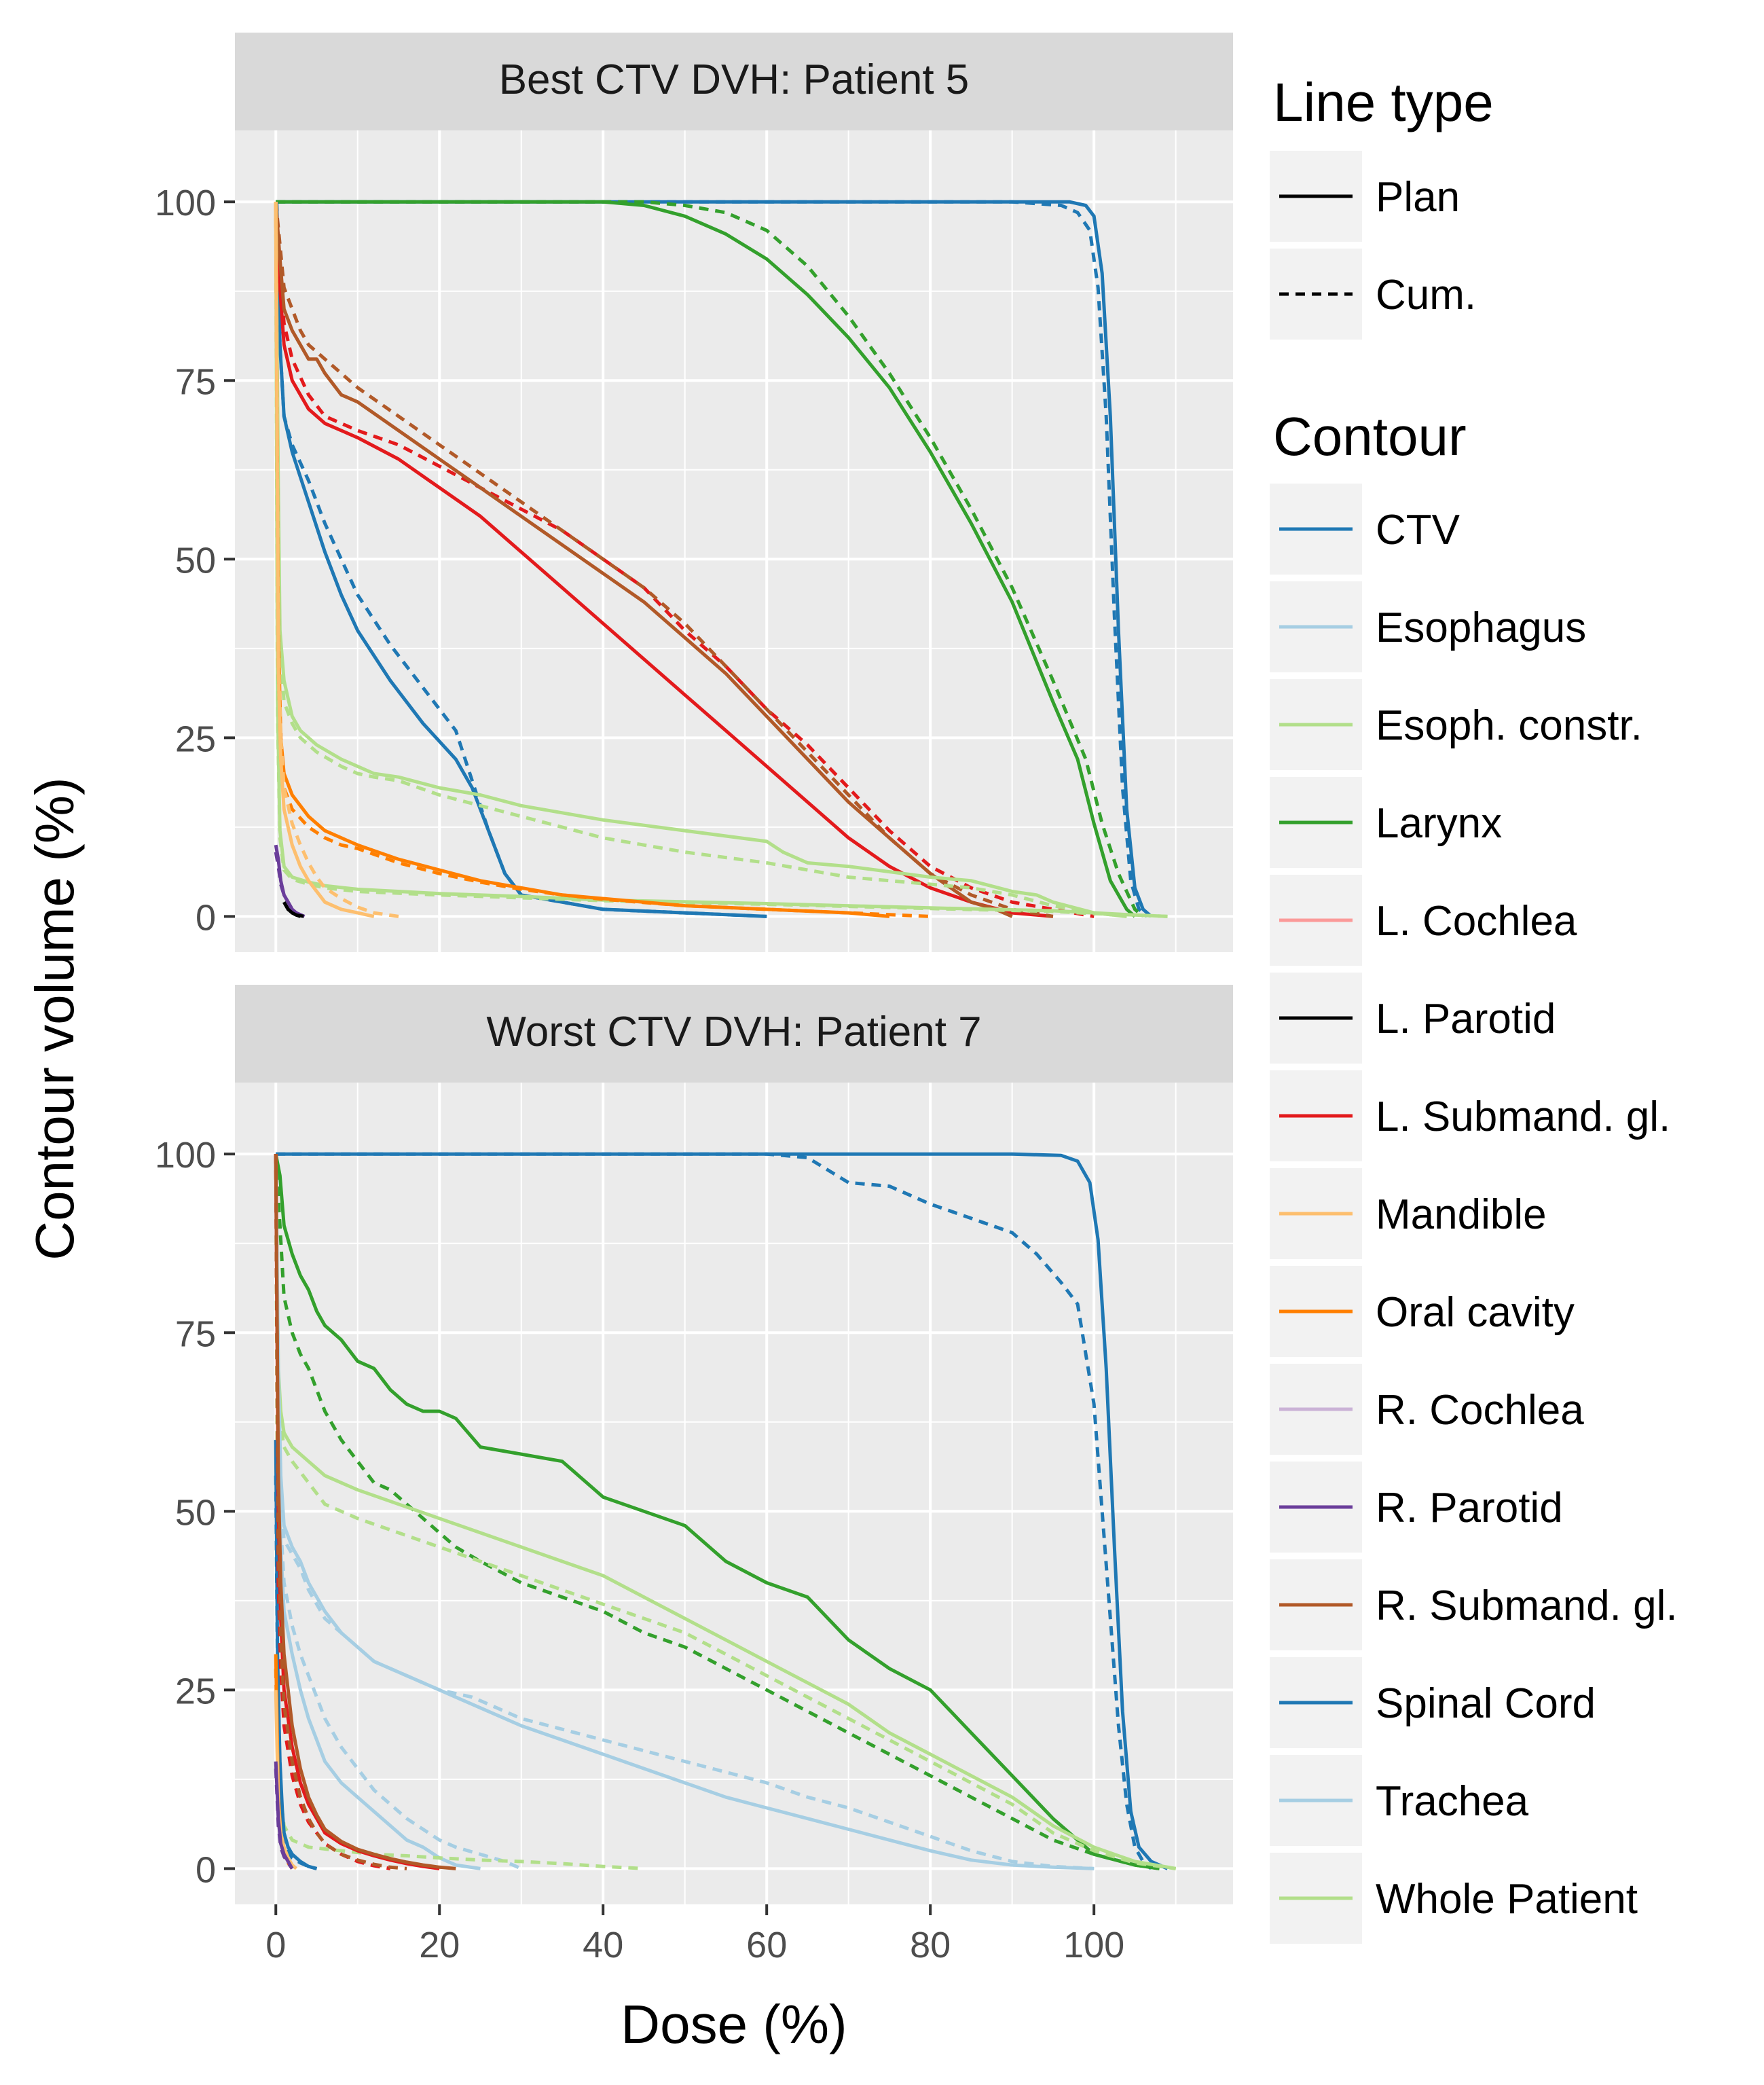 This screenshot has width=1764, height=2085. I want to click on legend-linetype-title: Line type, so click(1383, 102).